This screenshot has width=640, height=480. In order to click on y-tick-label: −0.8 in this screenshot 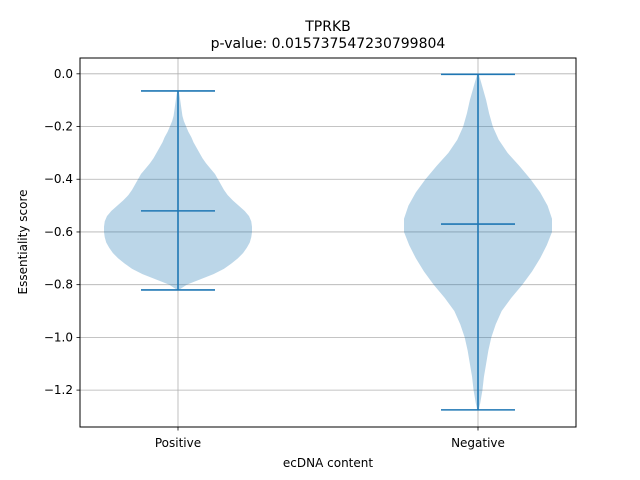, I will do `click(58, 285)`.